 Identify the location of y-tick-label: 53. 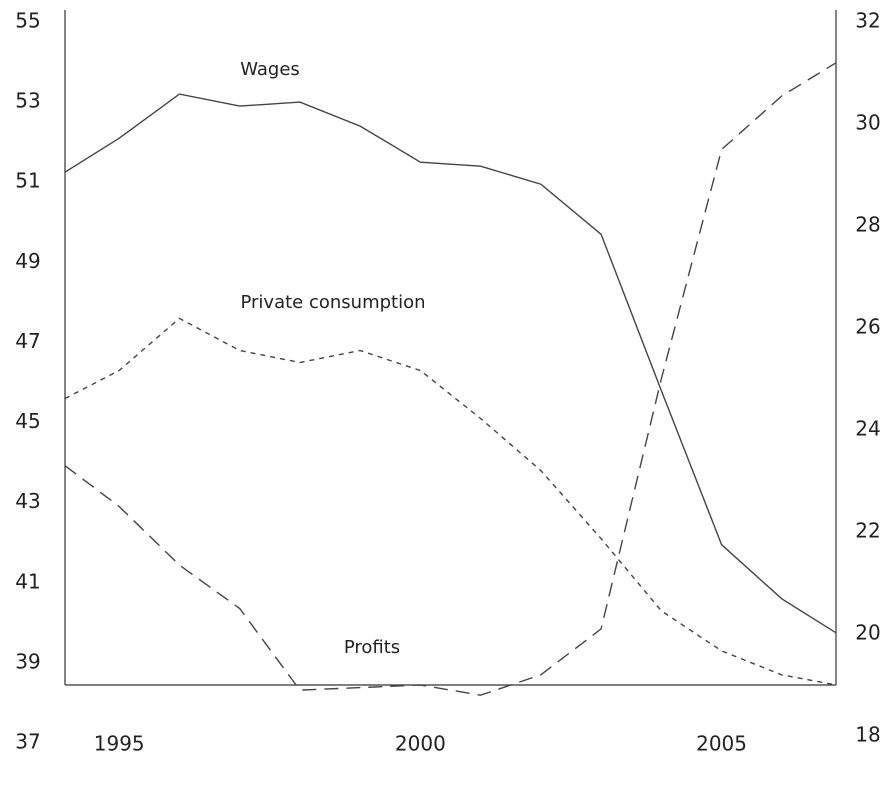
(27, 101).